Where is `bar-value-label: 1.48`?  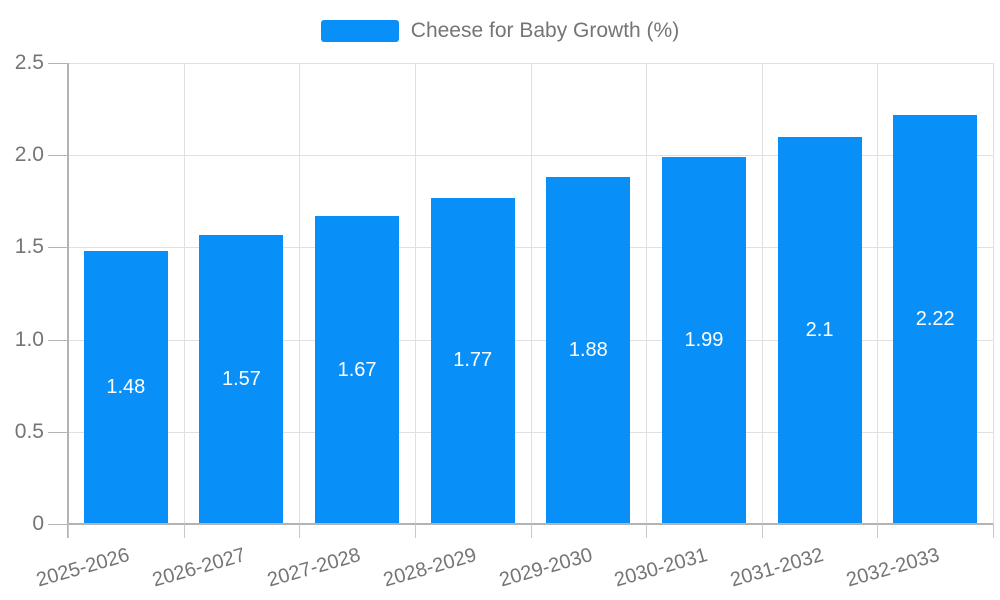
bar-value-label: 1.48 is located at coordinates (126, 387).